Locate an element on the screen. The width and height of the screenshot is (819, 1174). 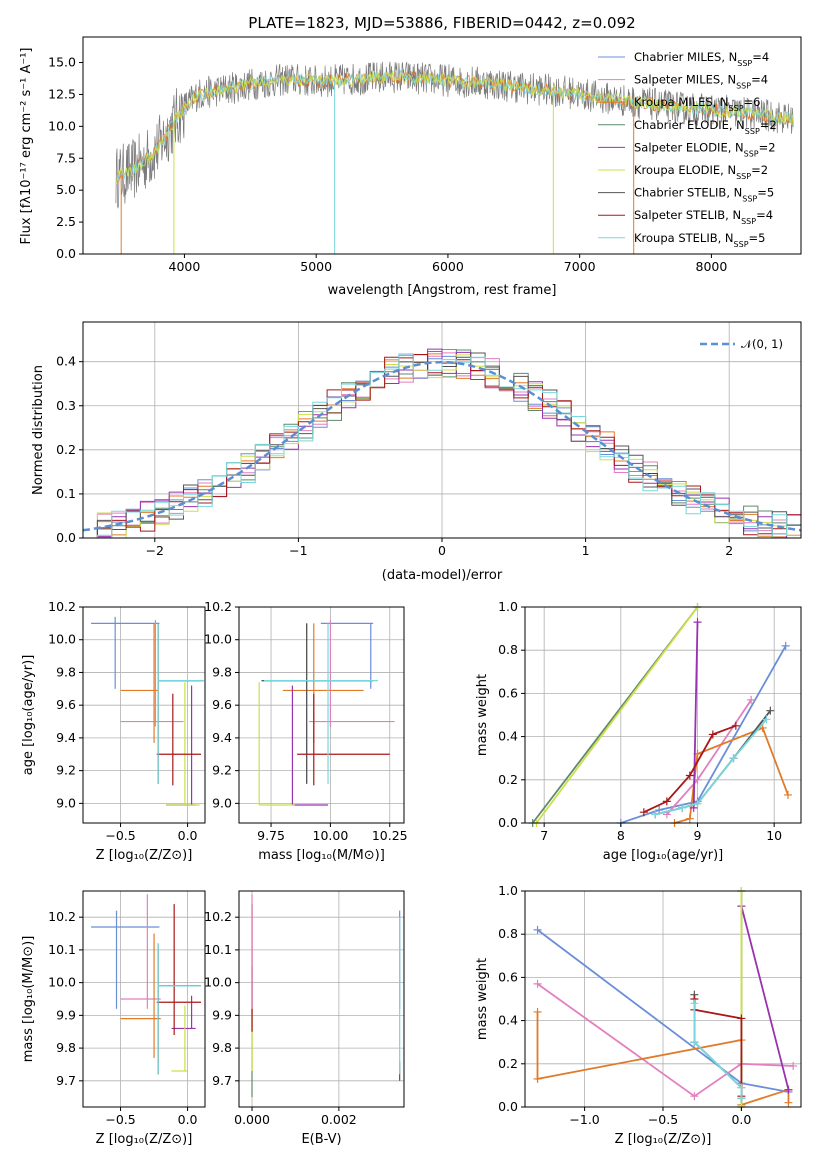
age-vs-Z-ticks: −0.5 0.0 9.0 9.2 9.4 9.6 9.8 10.0 10.2 is located at coordinates (122, 721).